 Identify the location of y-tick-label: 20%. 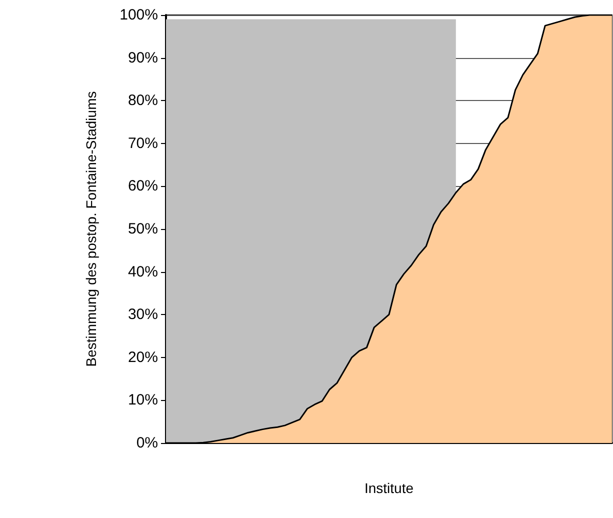
(143, 357).